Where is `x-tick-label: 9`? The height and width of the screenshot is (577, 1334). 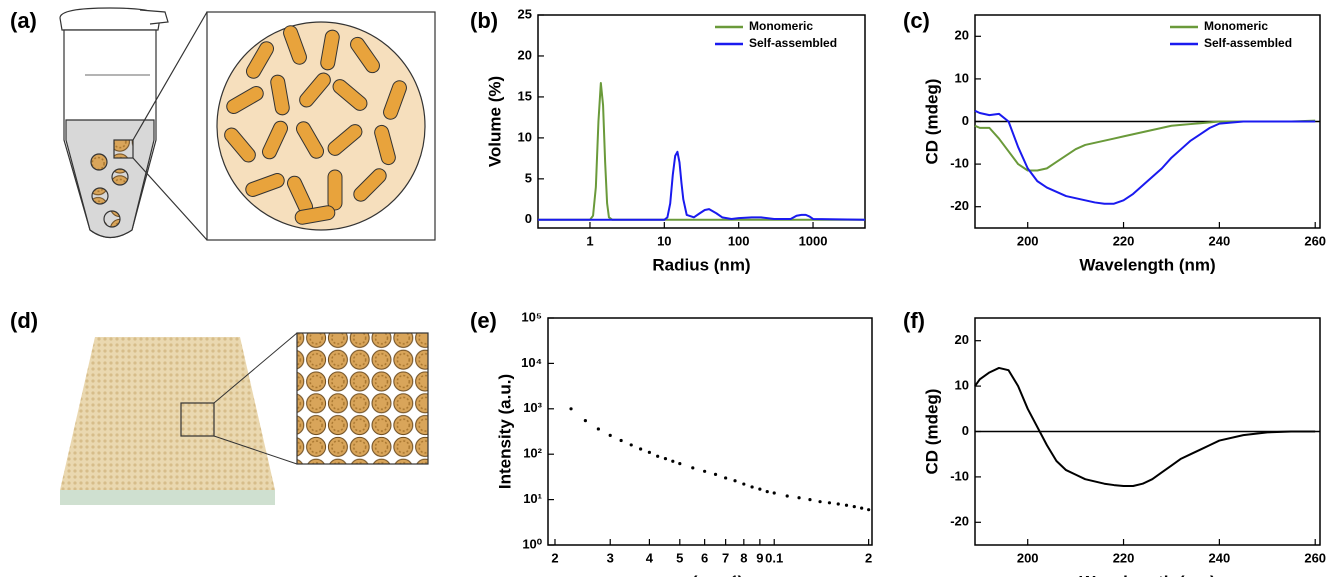 x-tick-label: 9 is located at coordinates (759, 557).